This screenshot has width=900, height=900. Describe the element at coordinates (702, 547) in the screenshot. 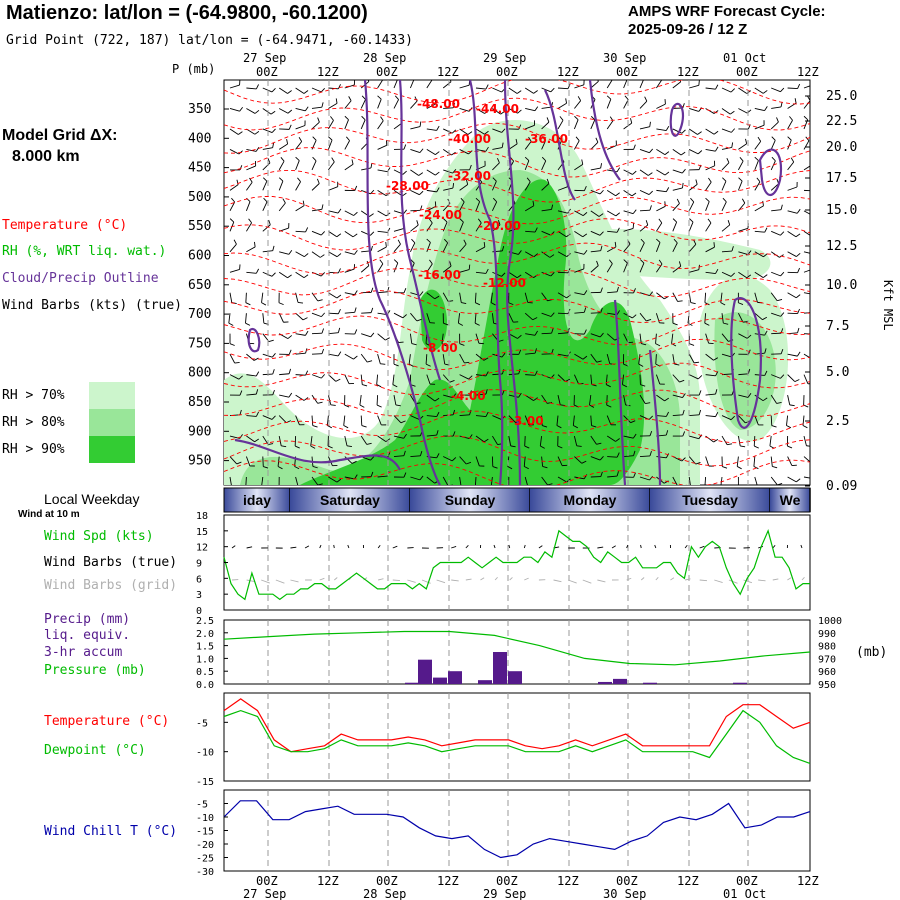

I see `surface-wind-barb` at that location.